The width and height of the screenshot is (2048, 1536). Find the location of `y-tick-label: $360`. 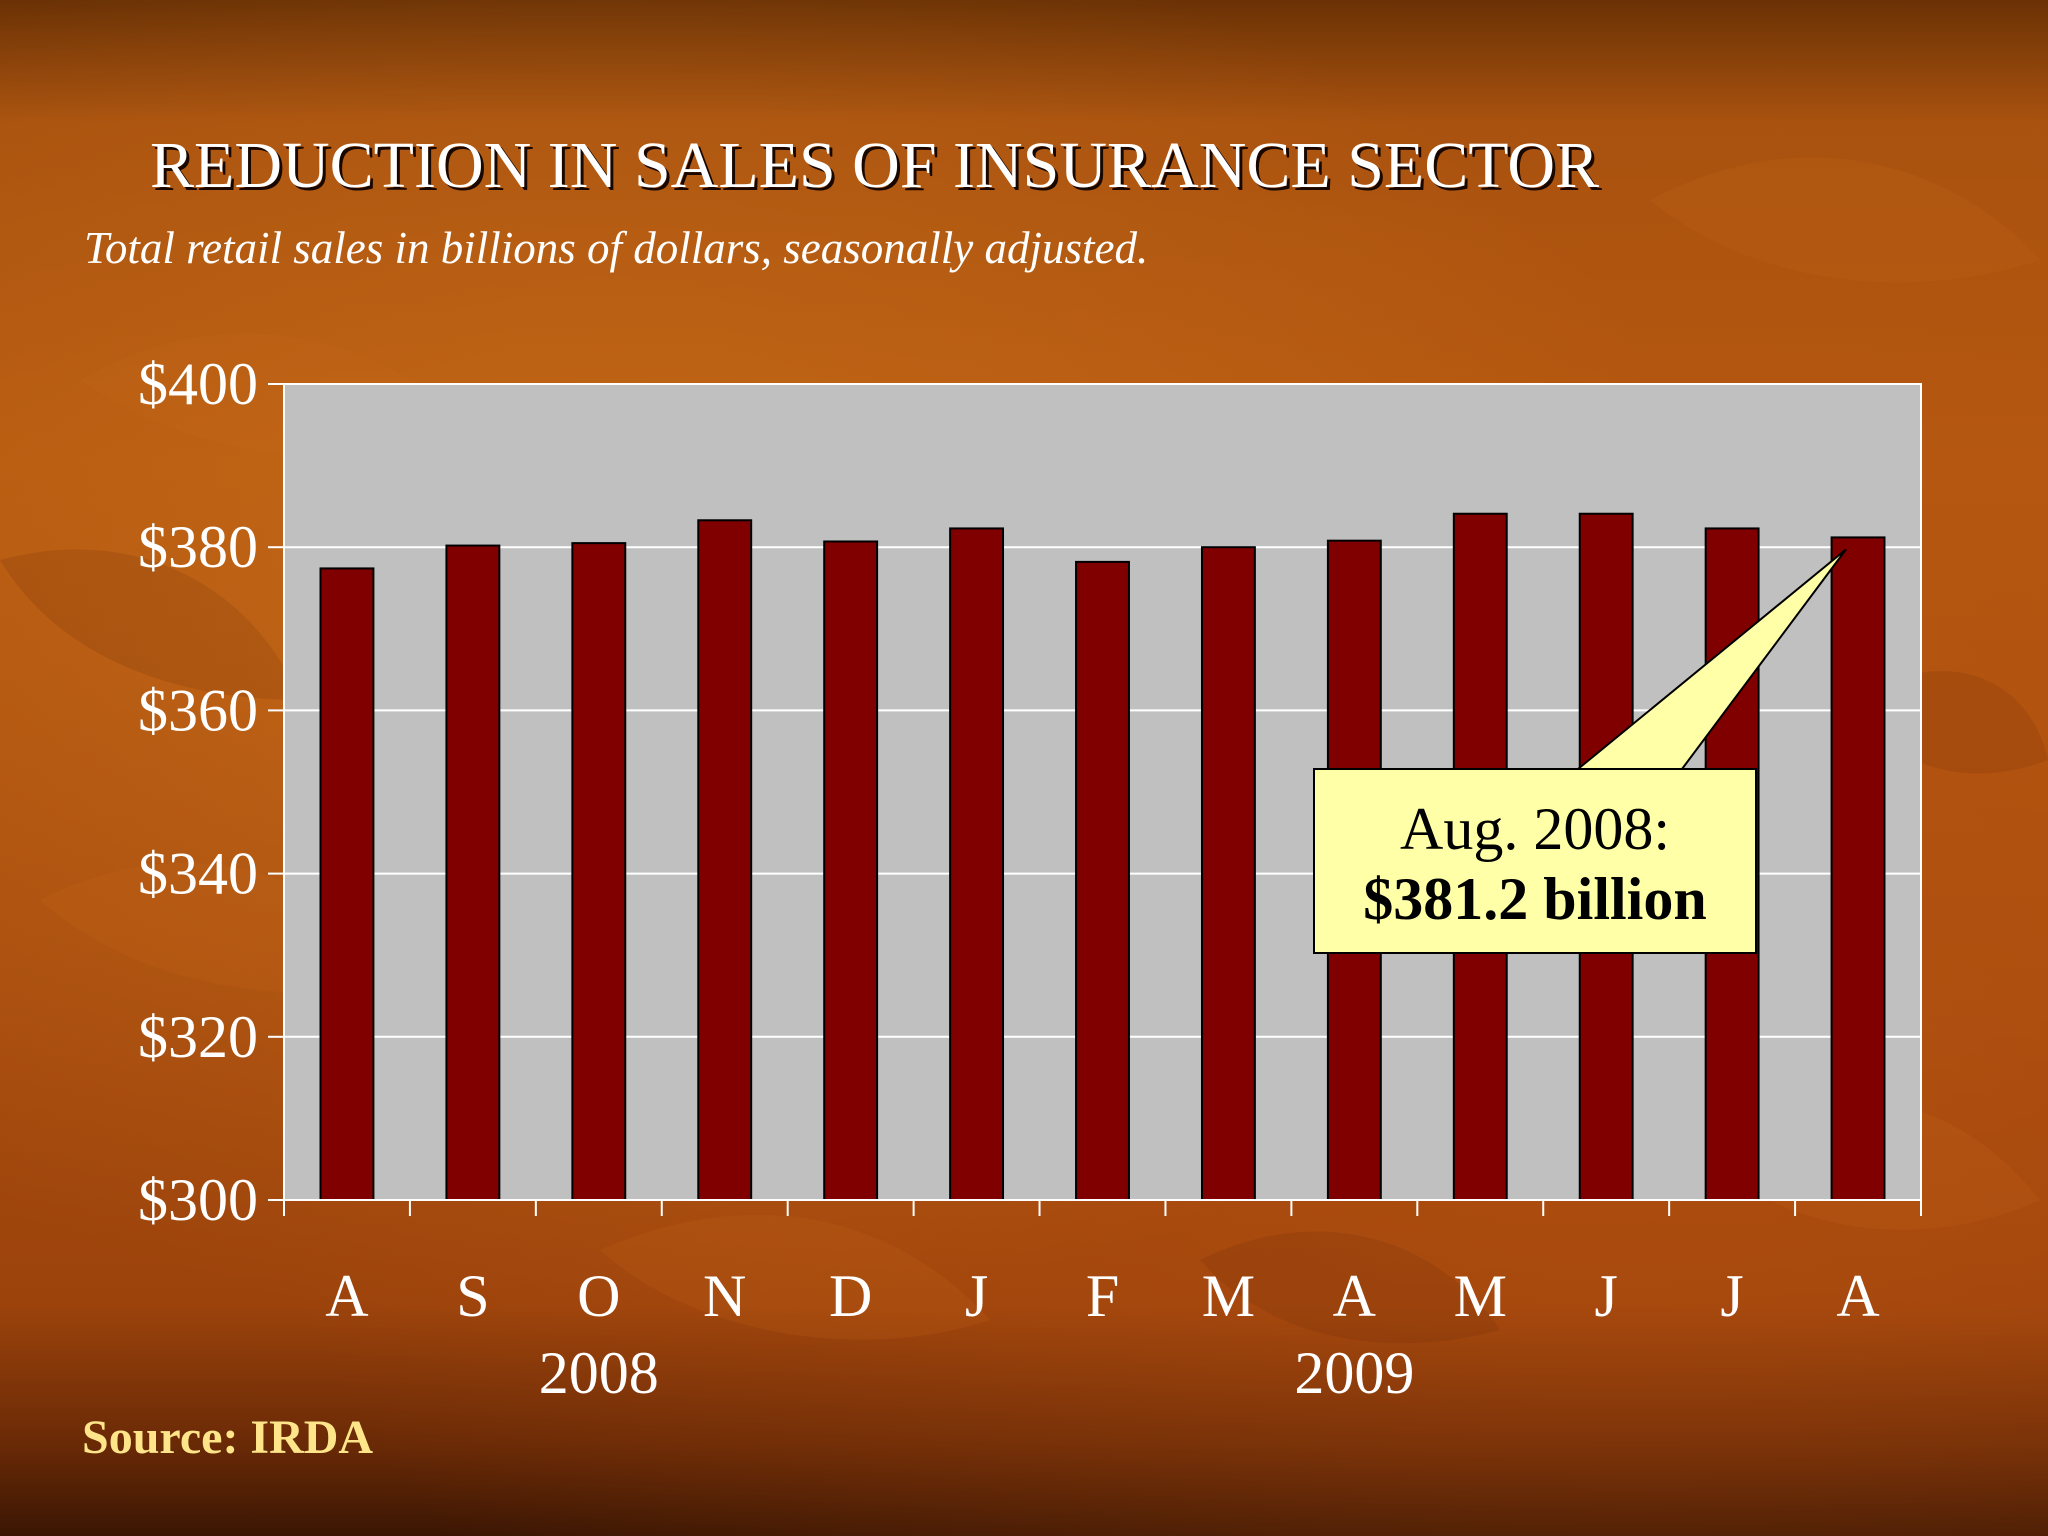

y-tick-label: $360 is located at coordinates (198, 710).